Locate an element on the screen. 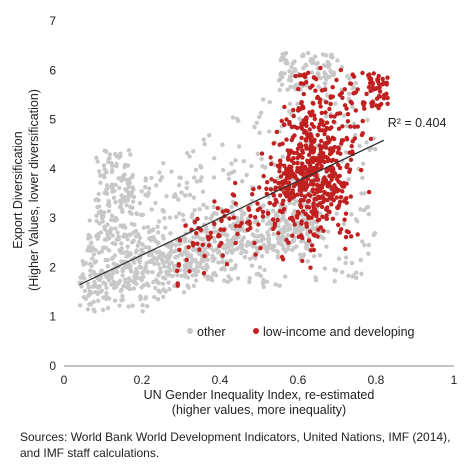 The width and height of the screenshot is (474, 474). y-axis-label: Export Diversification is located at coordinates (18, 189).